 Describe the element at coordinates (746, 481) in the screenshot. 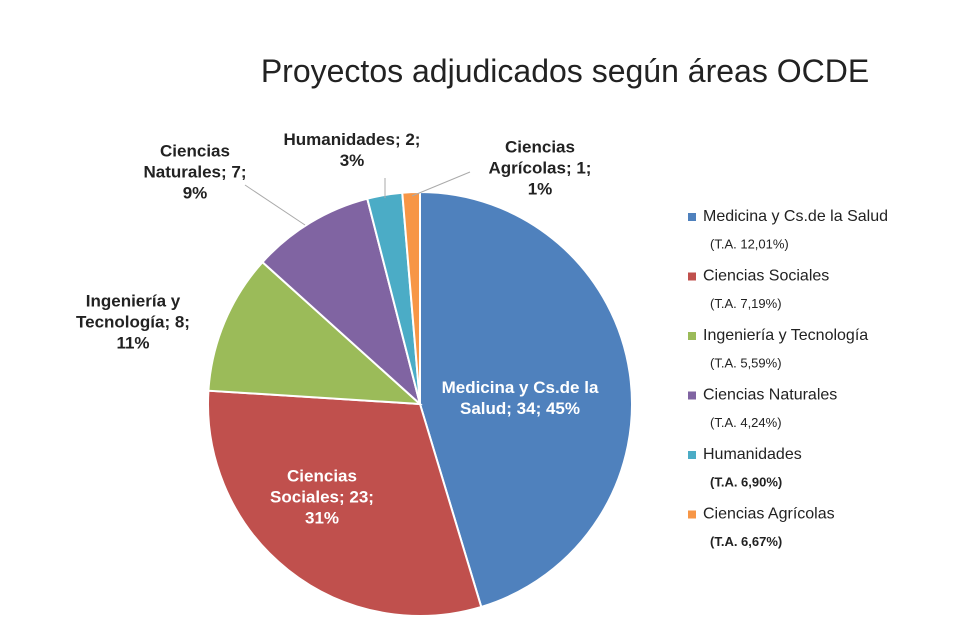

I see `legend-note: (T.A. 6,90%)` at that location.